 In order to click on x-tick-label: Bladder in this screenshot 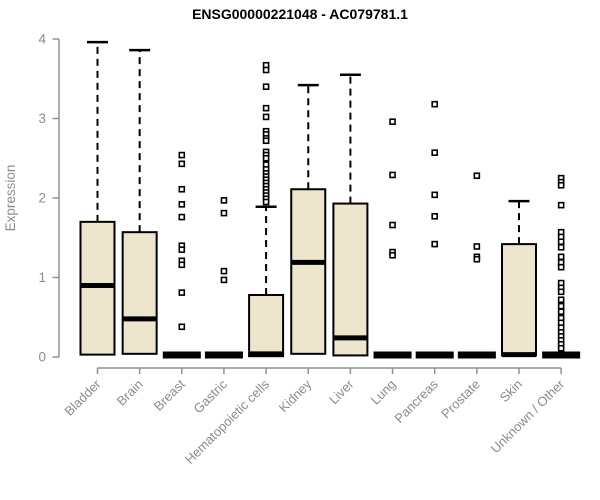, I will do `click(82, 397)`.